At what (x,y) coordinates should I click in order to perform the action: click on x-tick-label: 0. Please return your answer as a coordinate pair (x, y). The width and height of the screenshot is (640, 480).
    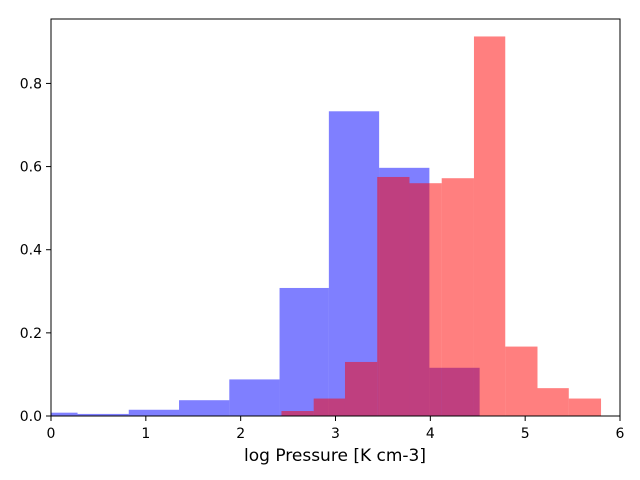
    Looking at the image, I should click on (51, 434).